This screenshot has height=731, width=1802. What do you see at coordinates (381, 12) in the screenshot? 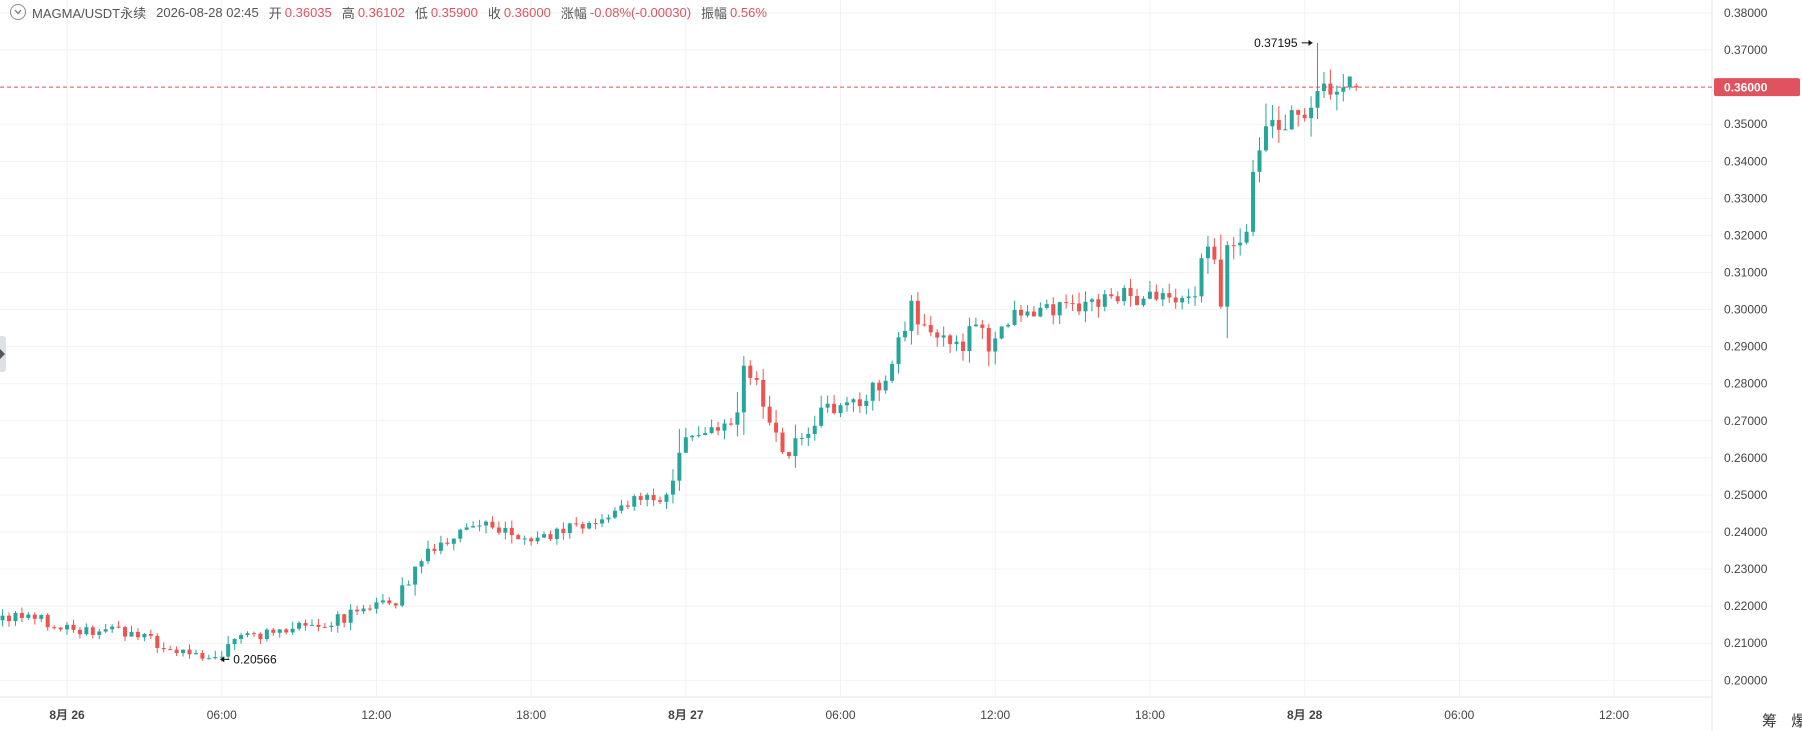
I see `high-value: 0.36102` at bounding box center [381, 12].